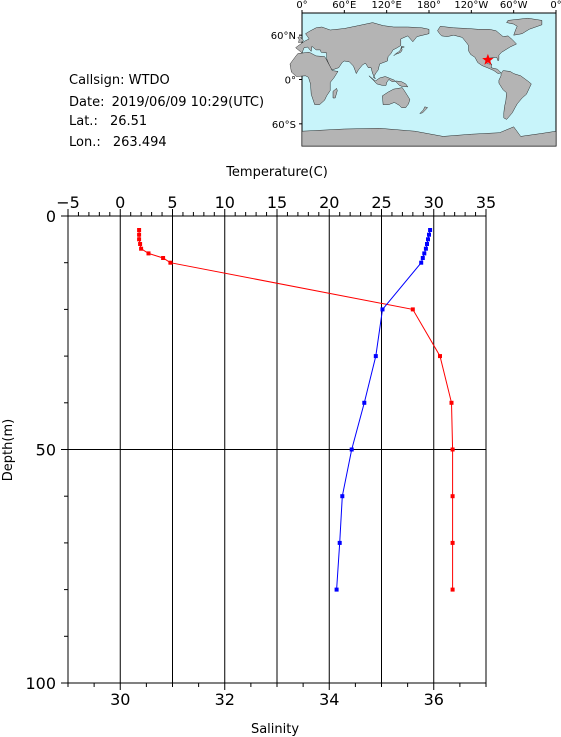 This screenshot has height=737, width=561. Describe the element at coordinates (108, 121) in the screenshot. I see `lat-line: Lat.: 26.51` at that location.